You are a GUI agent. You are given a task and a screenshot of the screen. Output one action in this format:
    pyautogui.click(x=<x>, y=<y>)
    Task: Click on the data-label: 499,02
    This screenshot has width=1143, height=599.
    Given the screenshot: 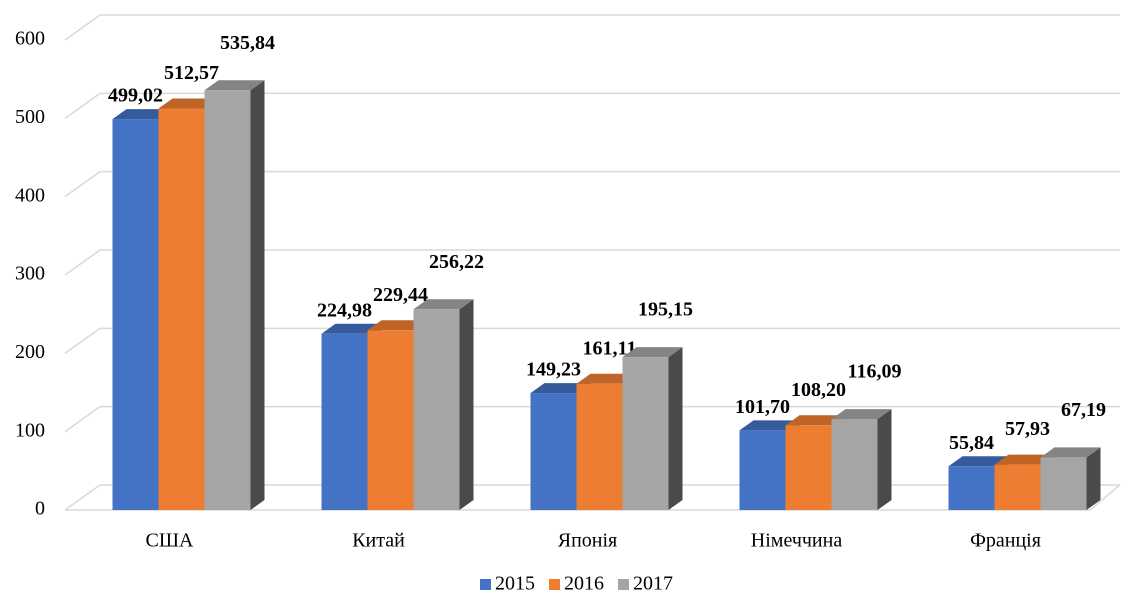 What is the action you would take?
    pyautogui.click(x=135, y=96)
    